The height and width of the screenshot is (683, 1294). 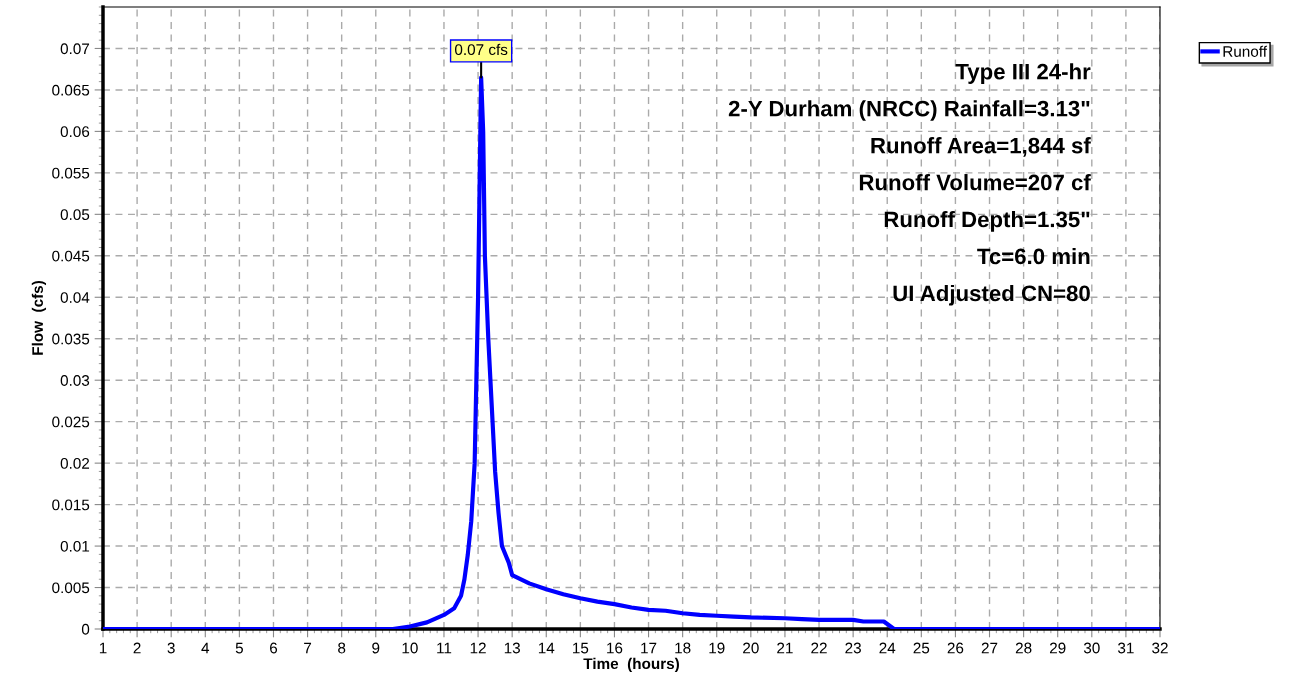 What do you see at coordinates (717, 648) in the screenshot?
I see `x-tick-label: 19` at bounding box center [717, 648].